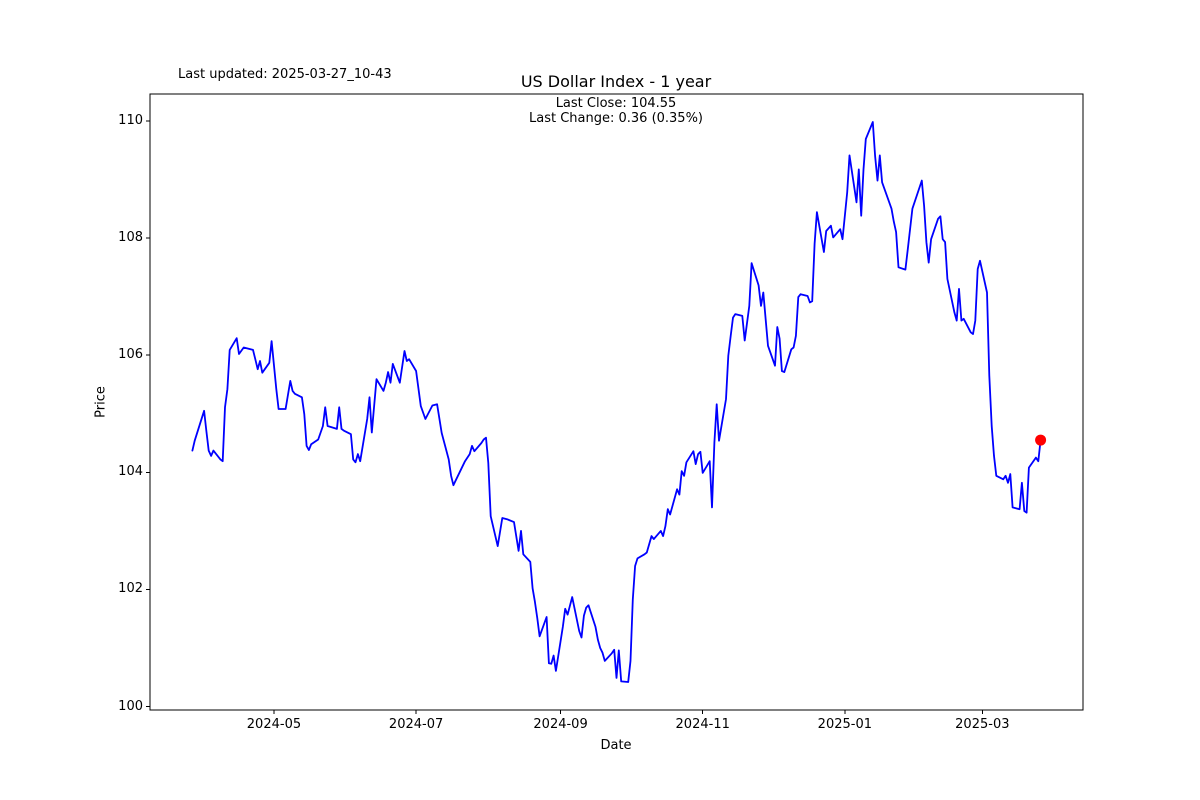 Image resolution: width=1200 pixels, height=800 pixels. I want to click on y-tick-label: 104, so click(130, 472).